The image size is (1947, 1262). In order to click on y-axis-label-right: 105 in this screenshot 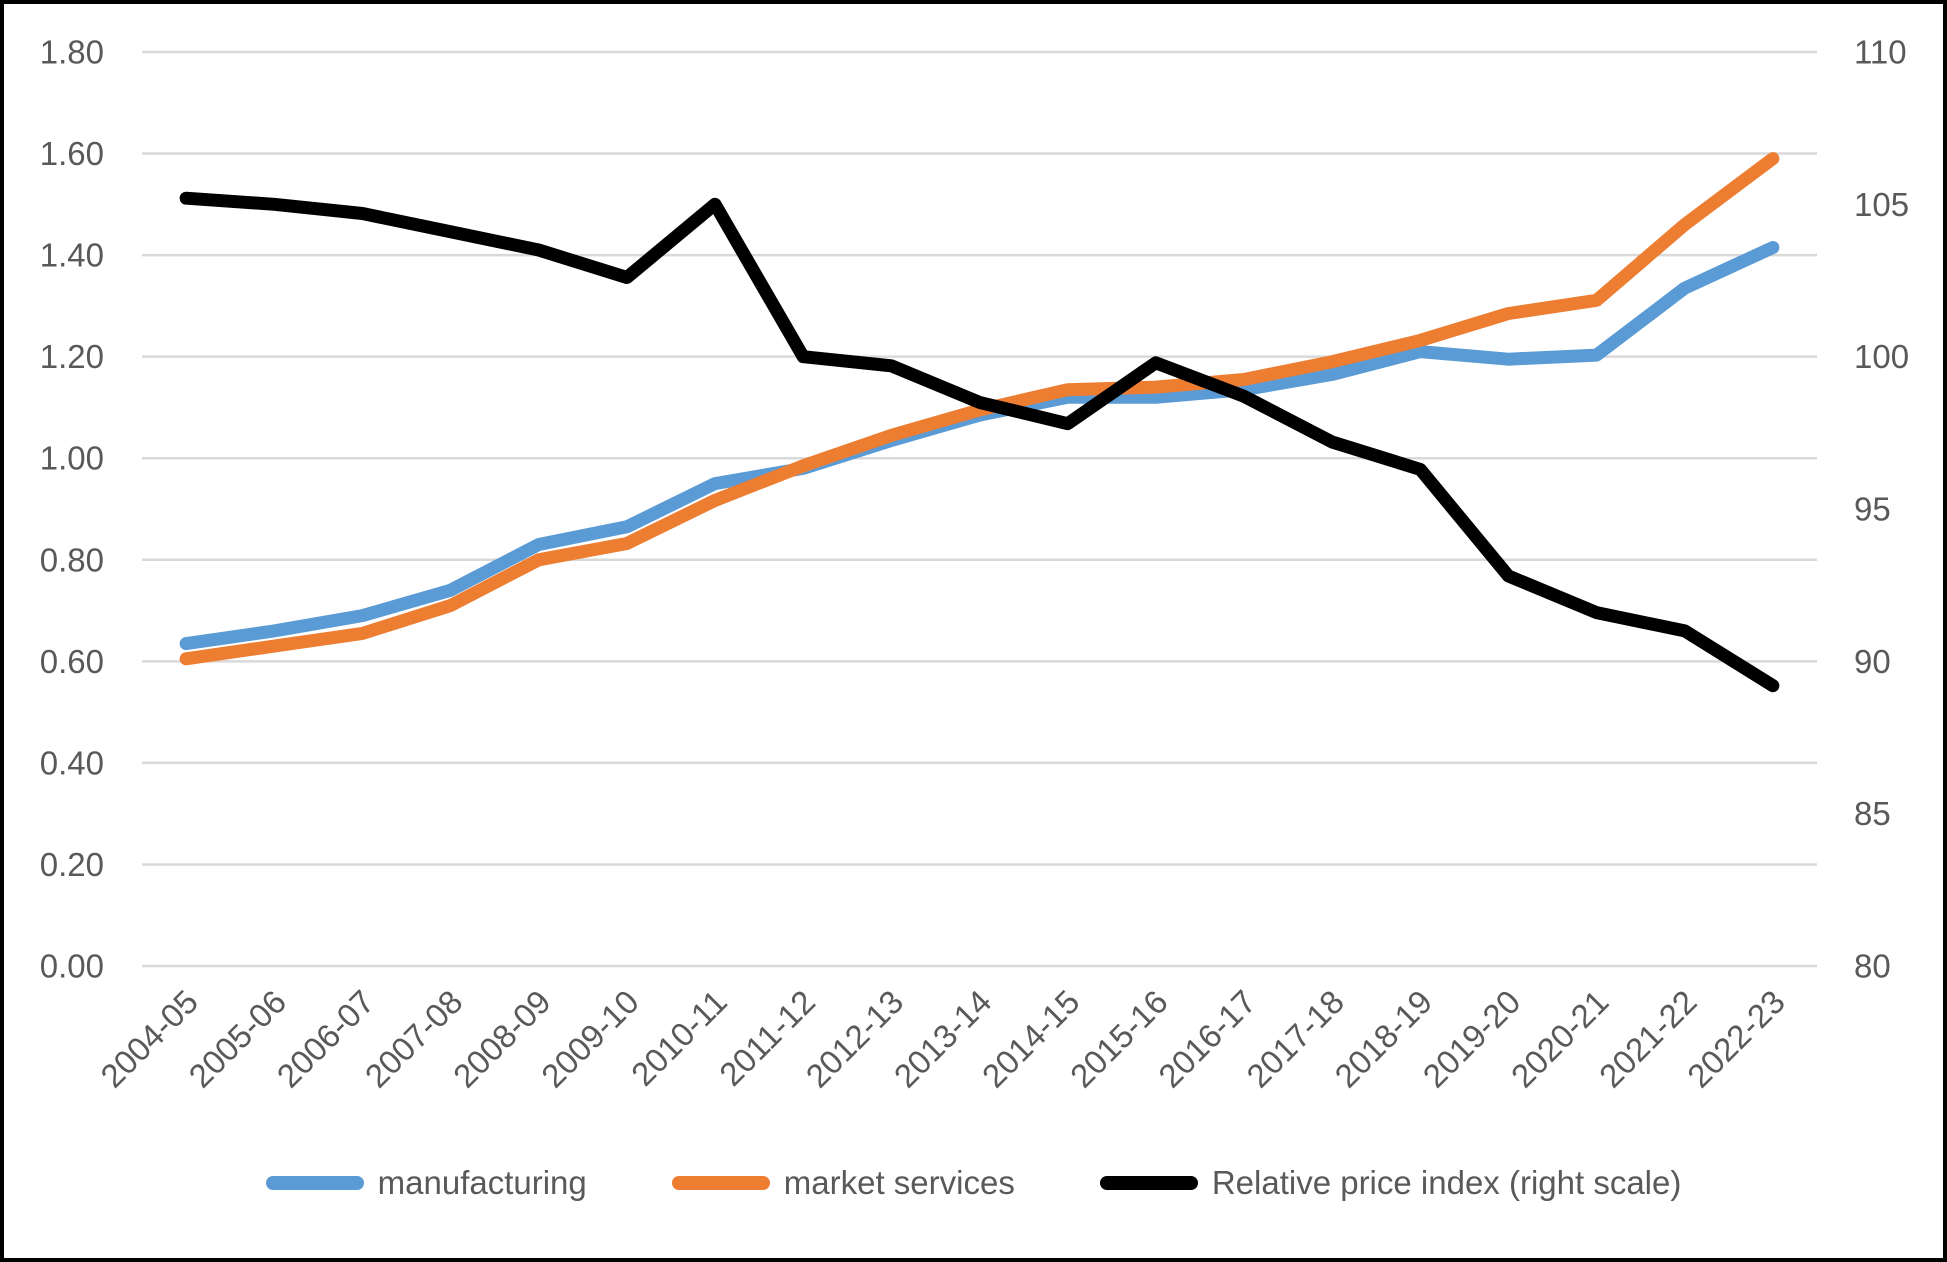, I will do `click(1881, 204)`.